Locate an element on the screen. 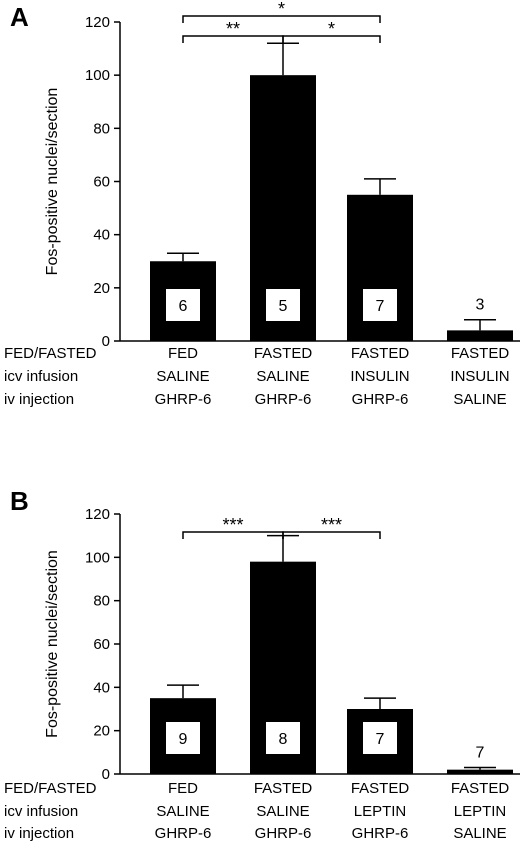 This screenshot has height=852, width=520. n-label: 3 is located at coordinates (480, 305).